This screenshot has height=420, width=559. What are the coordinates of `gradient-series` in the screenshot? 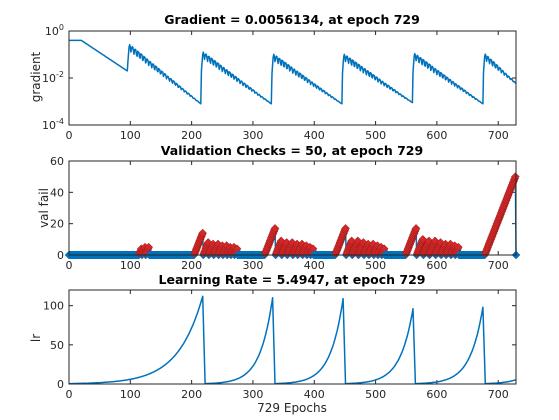 It's located at (292, 72).